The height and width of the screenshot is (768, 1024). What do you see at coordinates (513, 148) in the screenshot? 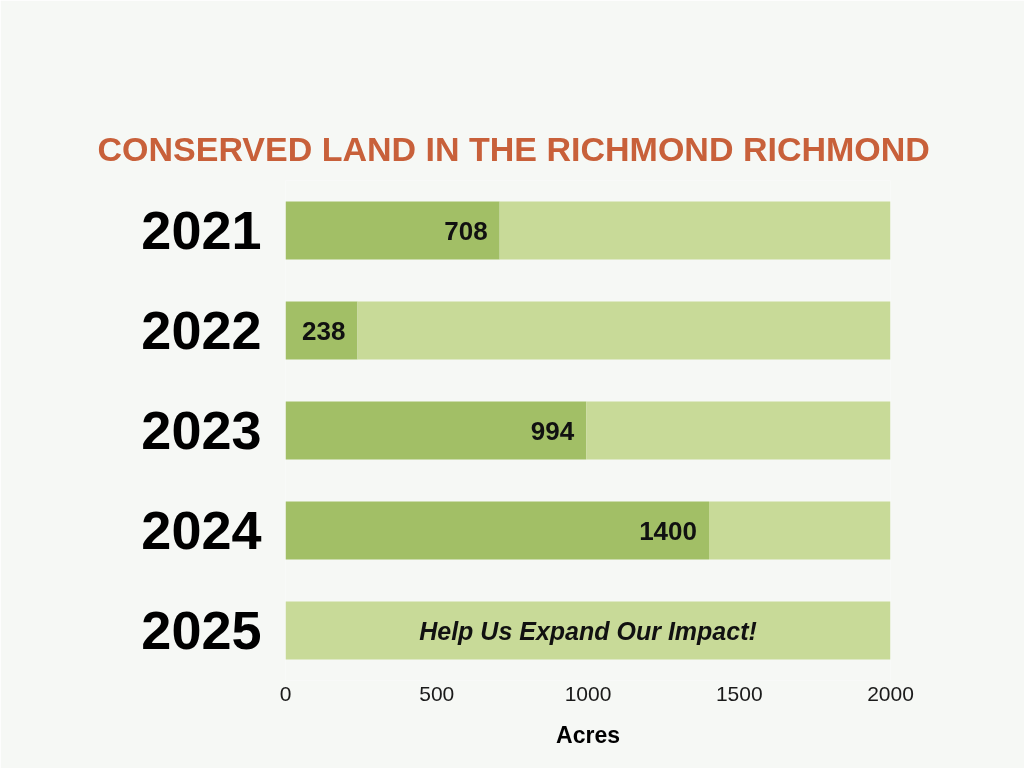
I see `chart-title: CONSERVED LAND IN THE RICHMOND RICHMOND` at bounding box center [513, 148].